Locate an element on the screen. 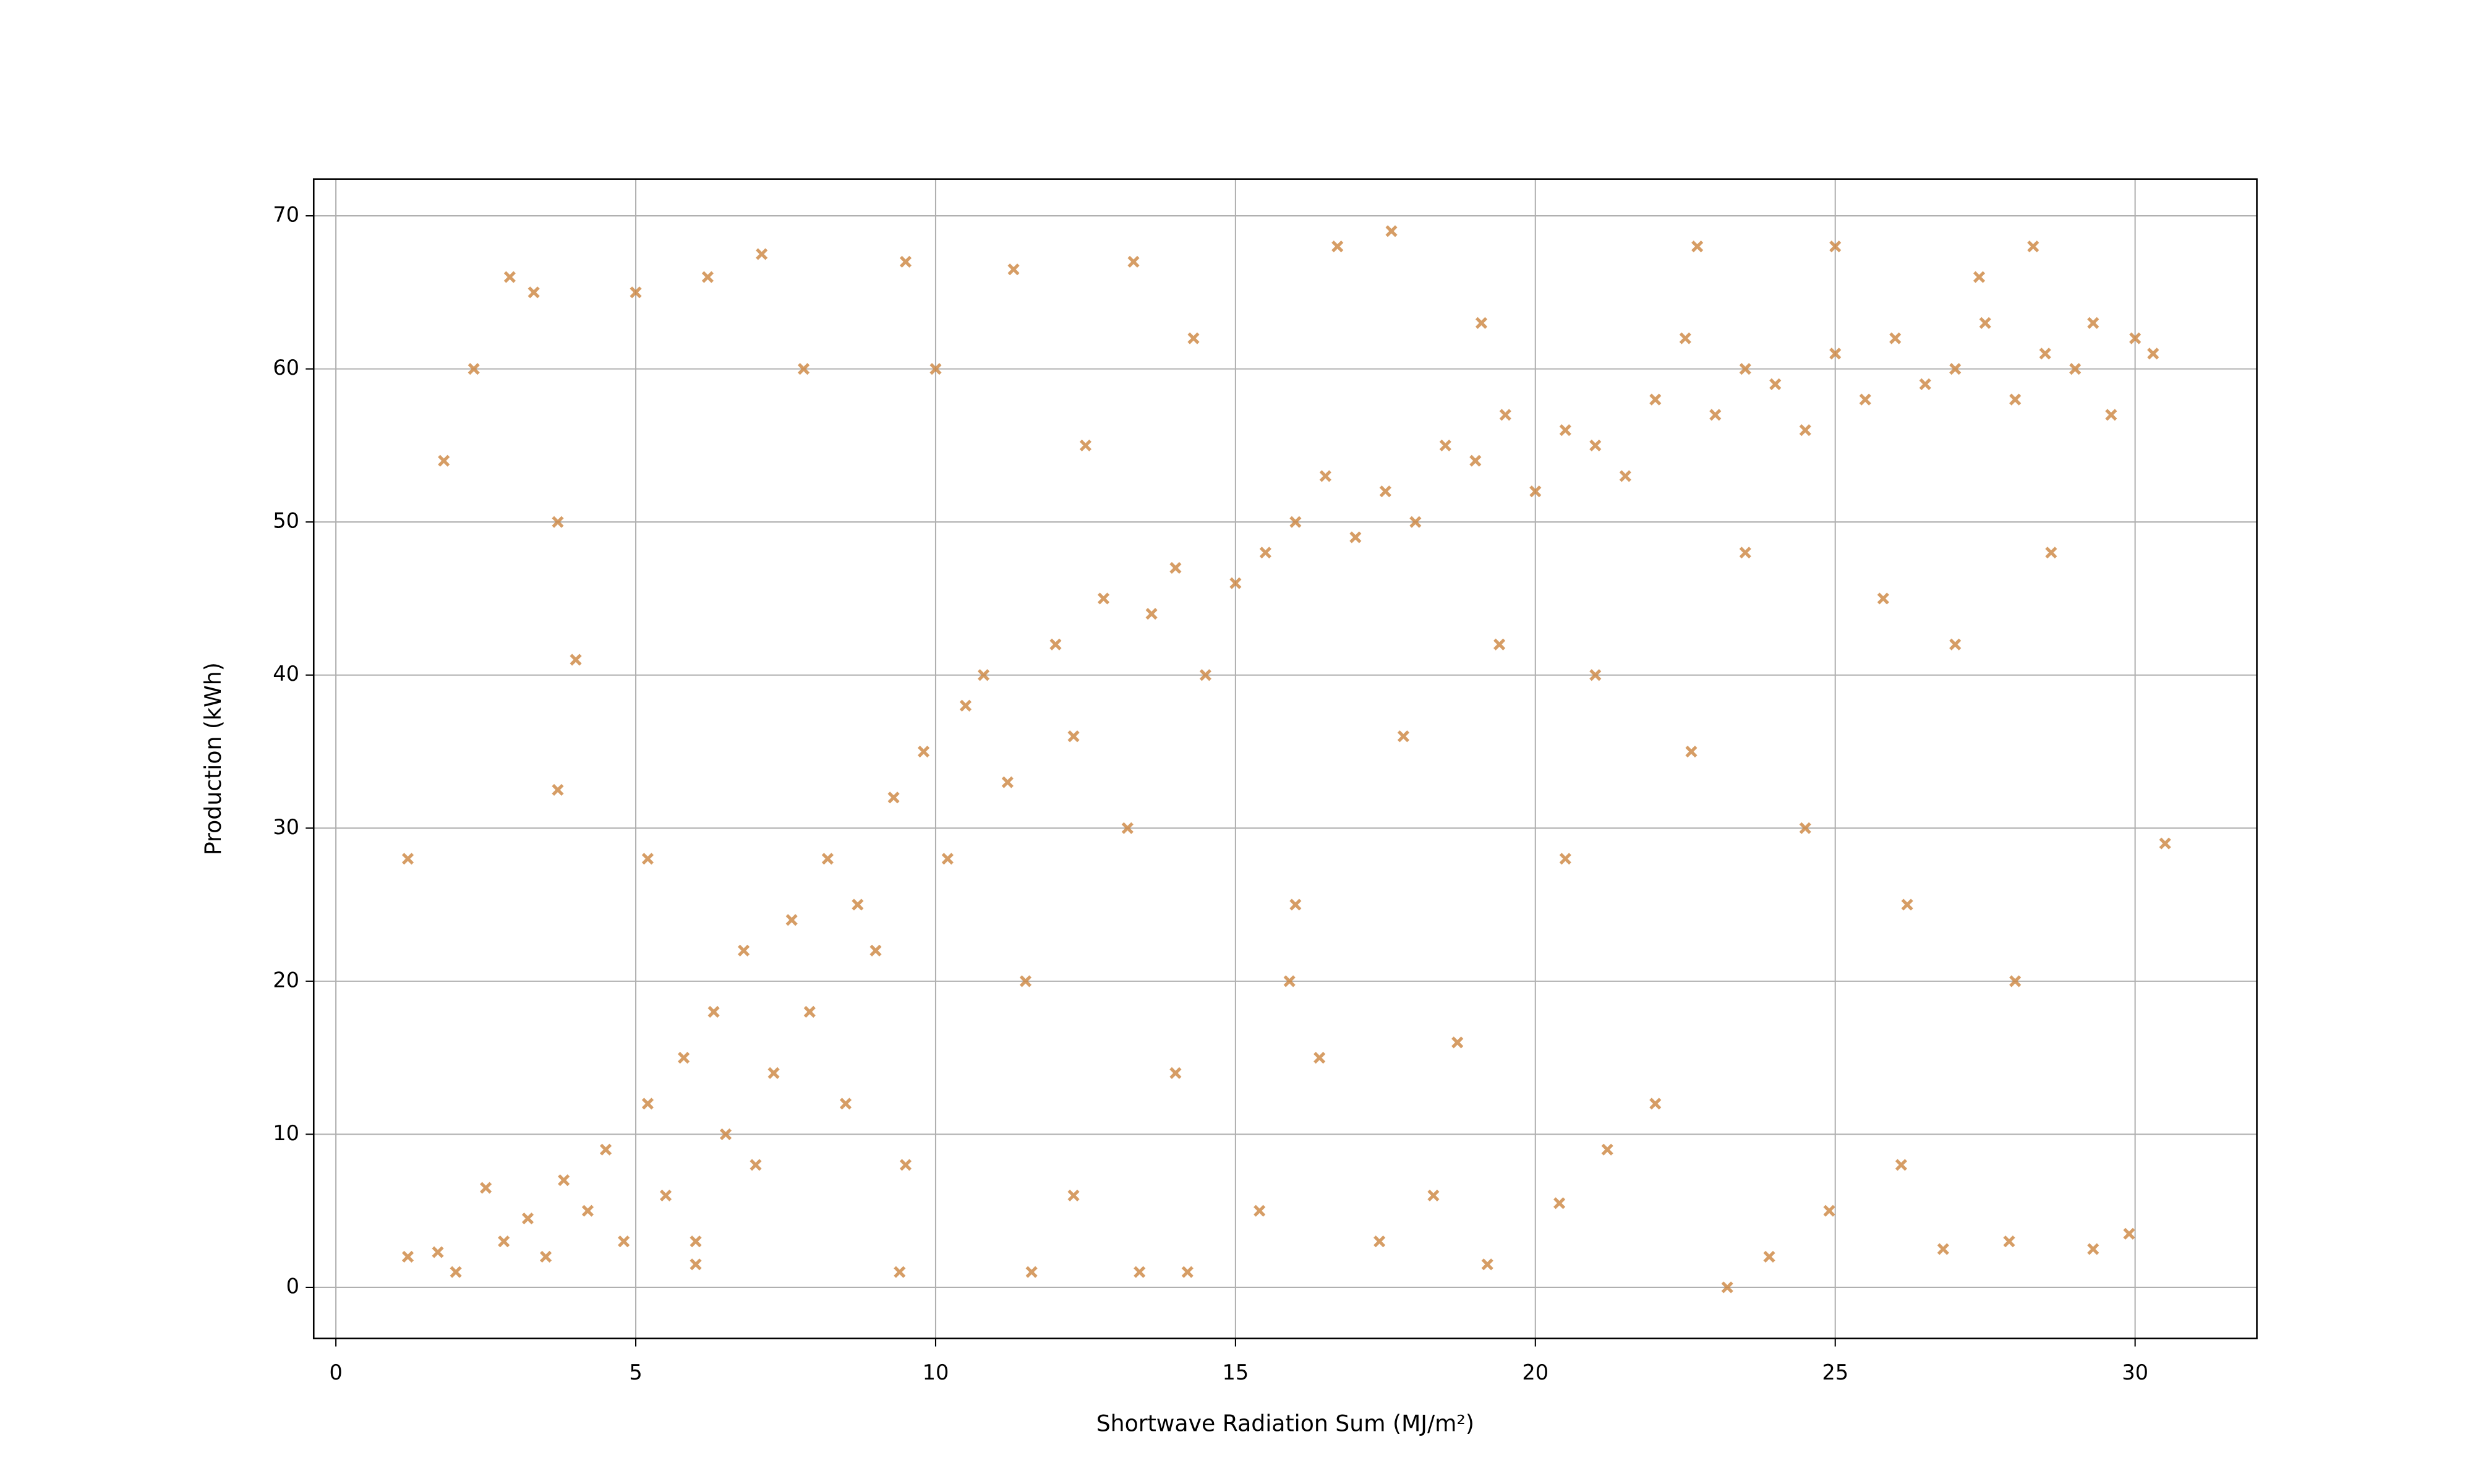 Image resolution: width=2473 pixels, height=1484 pixels. x-tick-label: 20 is located at coordinates (1535, 1372).